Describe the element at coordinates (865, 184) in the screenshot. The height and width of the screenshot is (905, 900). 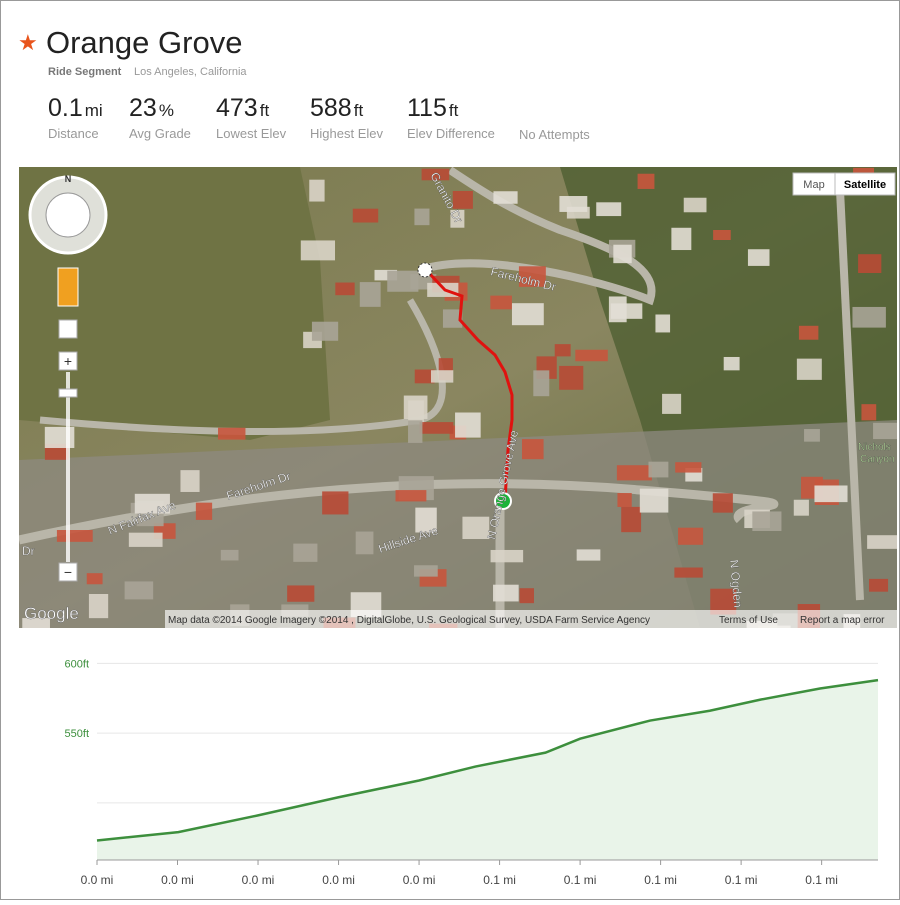
I see `satellite-button` at that location.